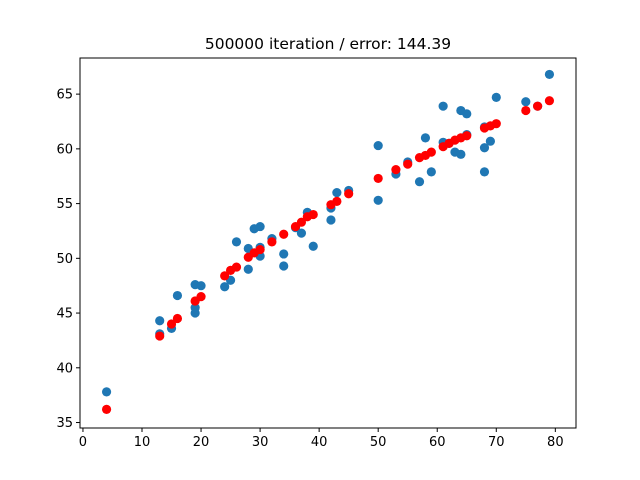 This screenshot has height=480, width=640. What do you see at coordinates (64, 204) in the screenshot?
I see `y-tick-label: 55` at bounding box center [64, 204].